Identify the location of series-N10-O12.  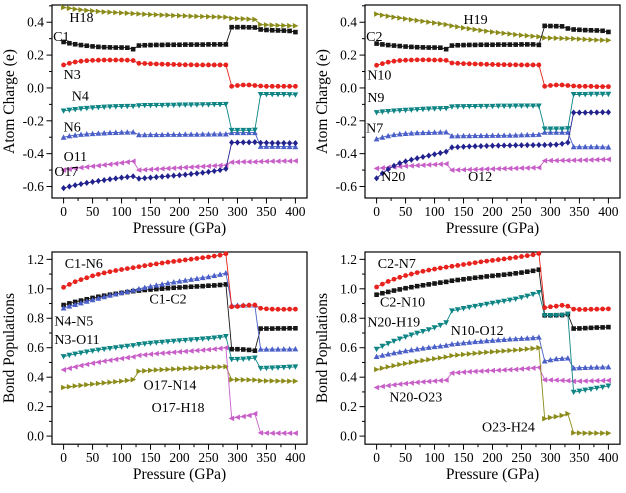
(492, 352).